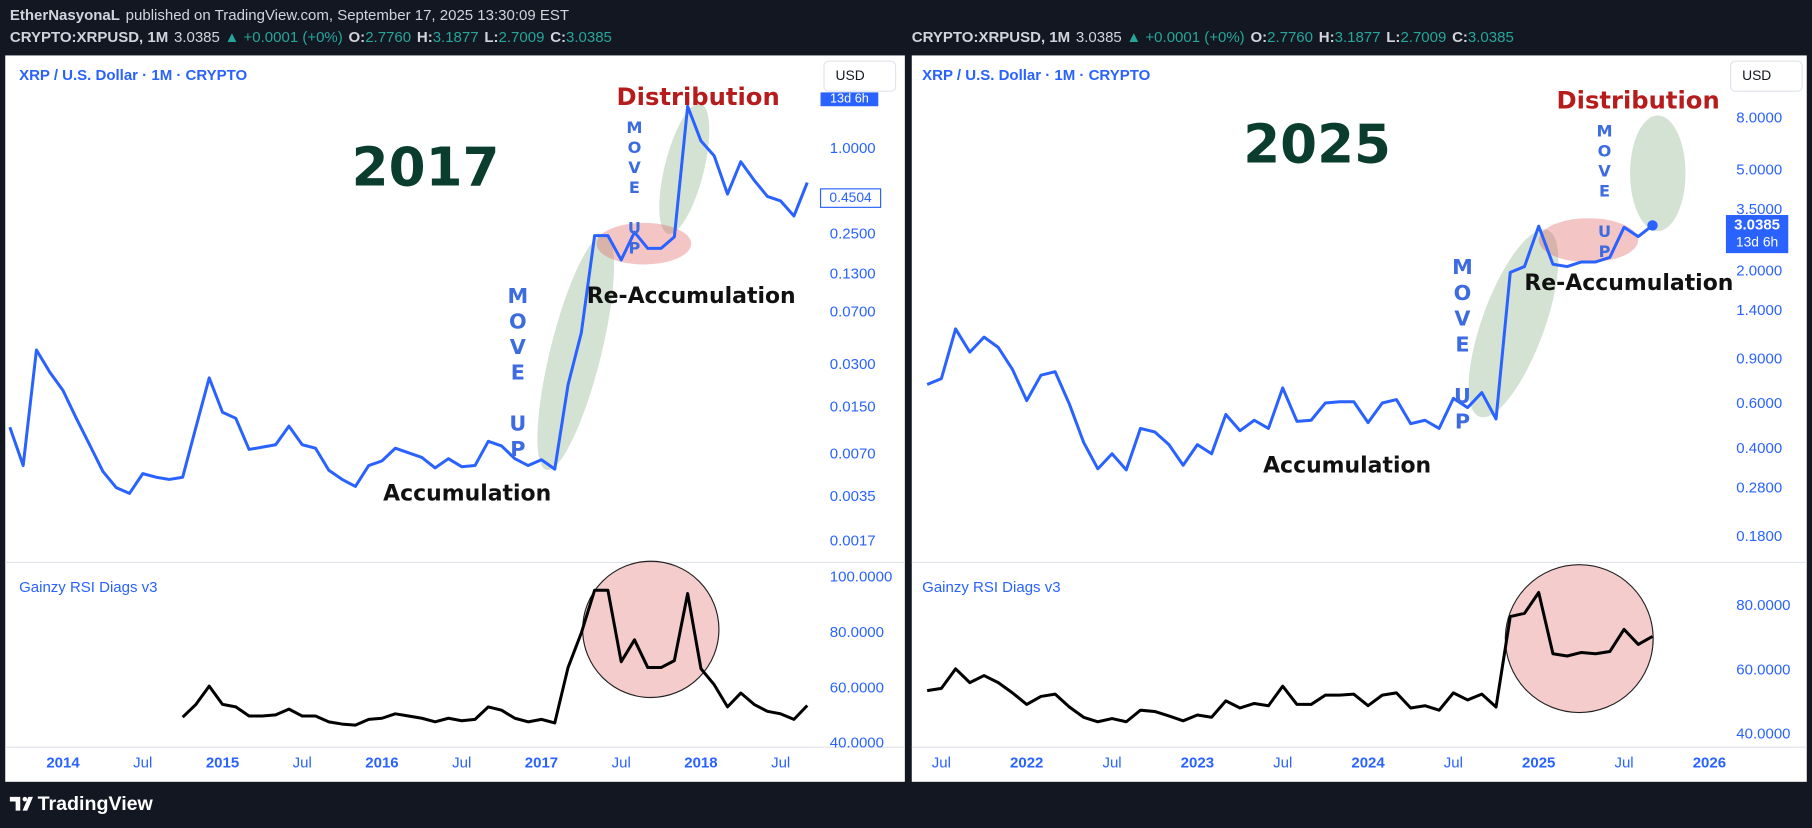 The width and height of the screenshot is (1812, 828). What do you see at coordinates (1317, 144) in the screenshot?
I see `chart-title: 2025` at bounding box center [1317, 144].